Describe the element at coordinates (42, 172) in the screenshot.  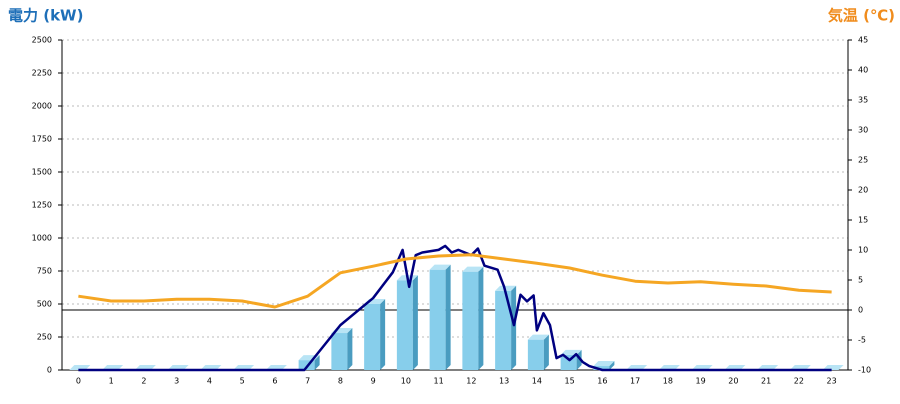
I see `y-tick-label: 1500` at that location.